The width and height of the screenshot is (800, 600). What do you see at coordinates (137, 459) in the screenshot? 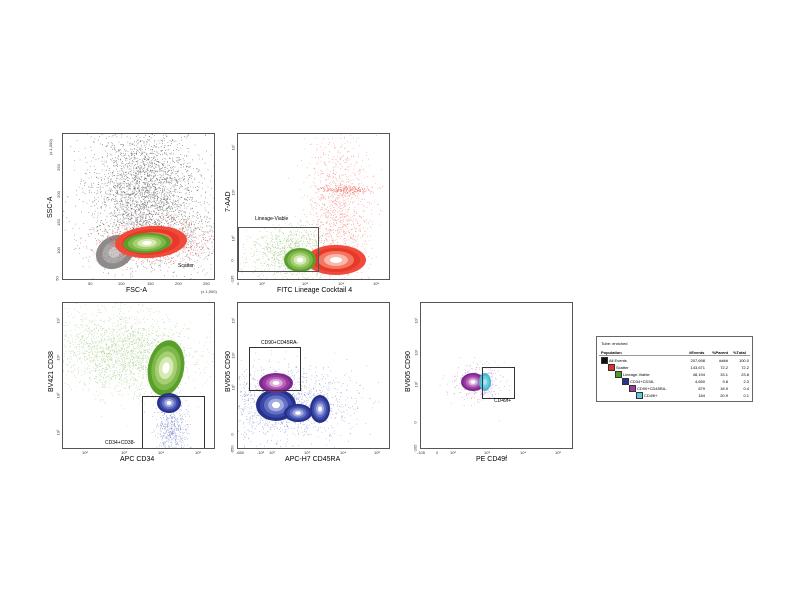
I see `x-axis-label-3: APC CD34` at bounding box center [137, 459].